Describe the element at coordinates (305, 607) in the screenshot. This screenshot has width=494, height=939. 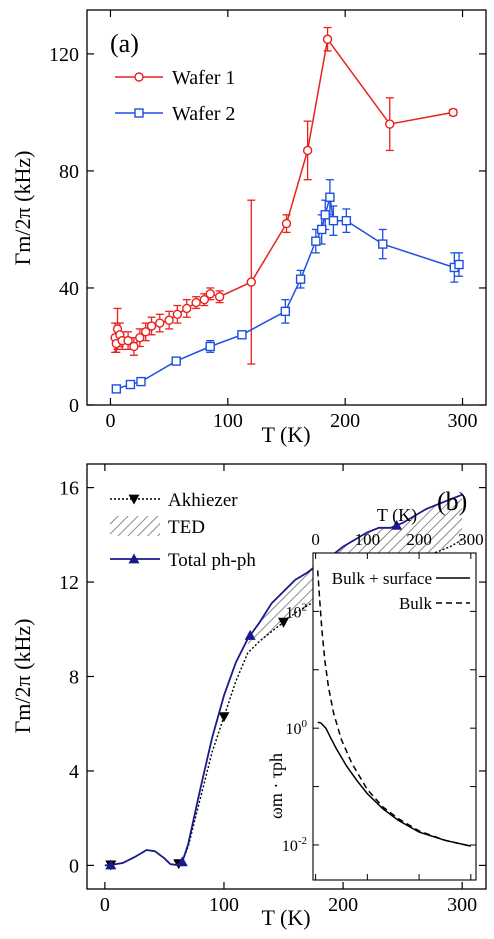
I see `inset-y-tick-exponent: 2` at that location.